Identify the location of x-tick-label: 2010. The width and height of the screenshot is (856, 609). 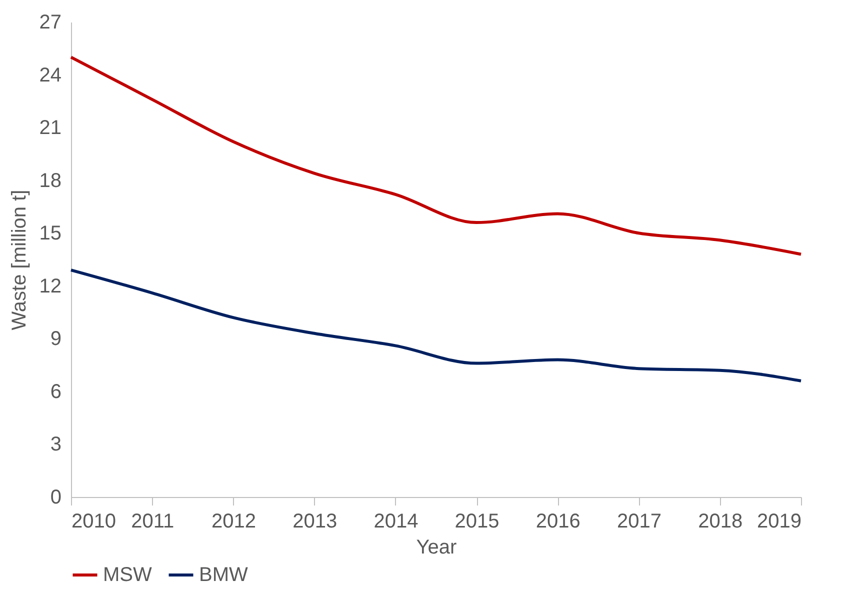
(94, 521).